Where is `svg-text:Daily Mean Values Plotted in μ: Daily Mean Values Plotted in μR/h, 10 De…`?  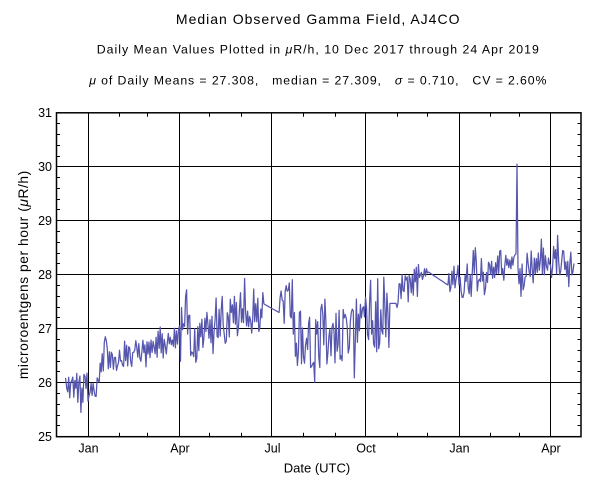
svg-text:Daily Mean Values Plotted in μ: Daily Mean Values Plotted in μR/h, 10 De… is located at coordinates (318, 50).